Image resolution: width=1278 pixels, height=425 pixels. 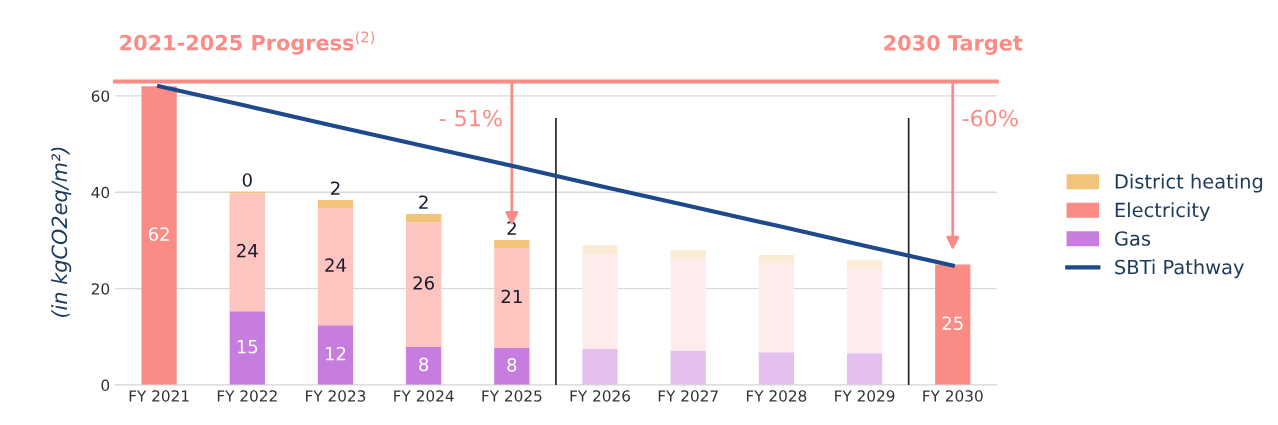 I want to click on legend-label: District heating, so click(x=1189, y=183).